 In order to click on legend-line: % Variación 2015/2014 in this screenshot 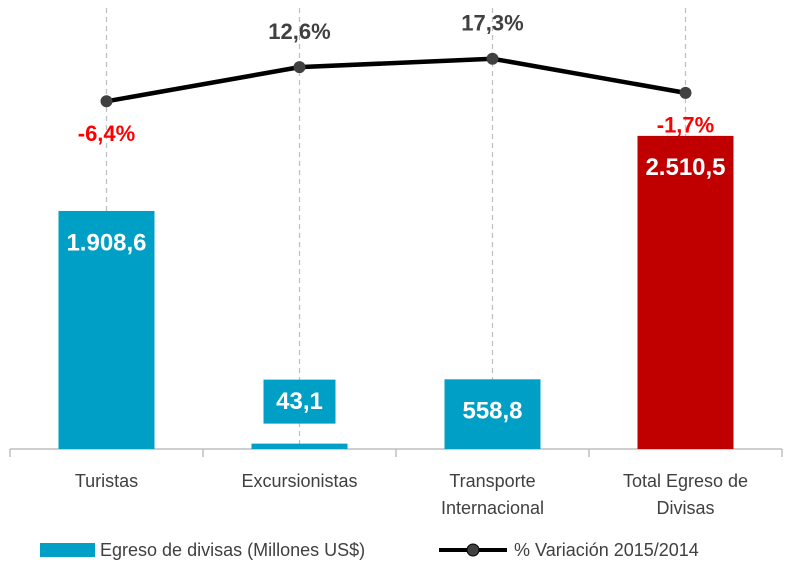, I will do `click(568, 550)`.